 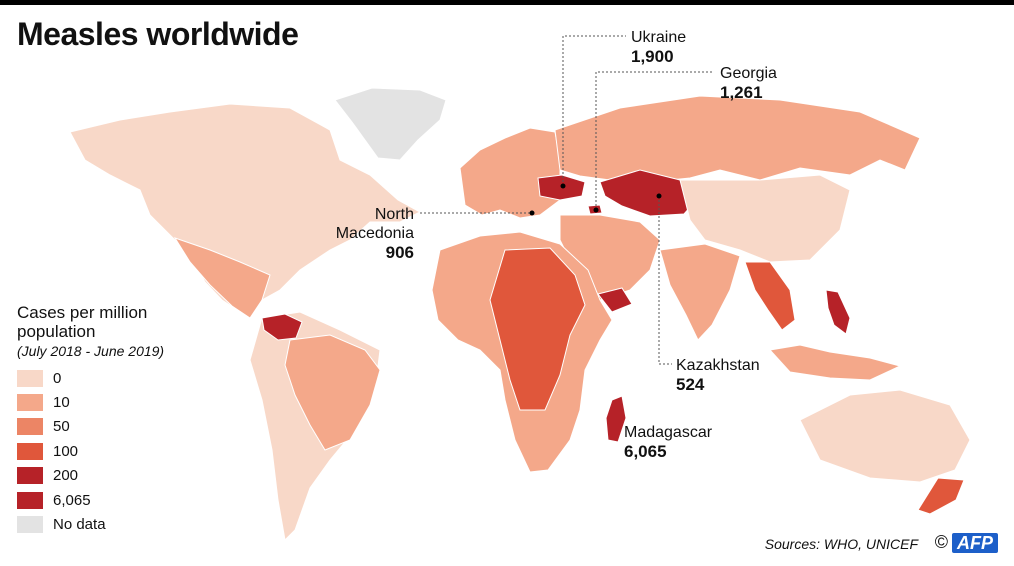 What do you see at coordinates (615, 300) in the screenshot?
I see `yemen` at bounding box center [615, 300].